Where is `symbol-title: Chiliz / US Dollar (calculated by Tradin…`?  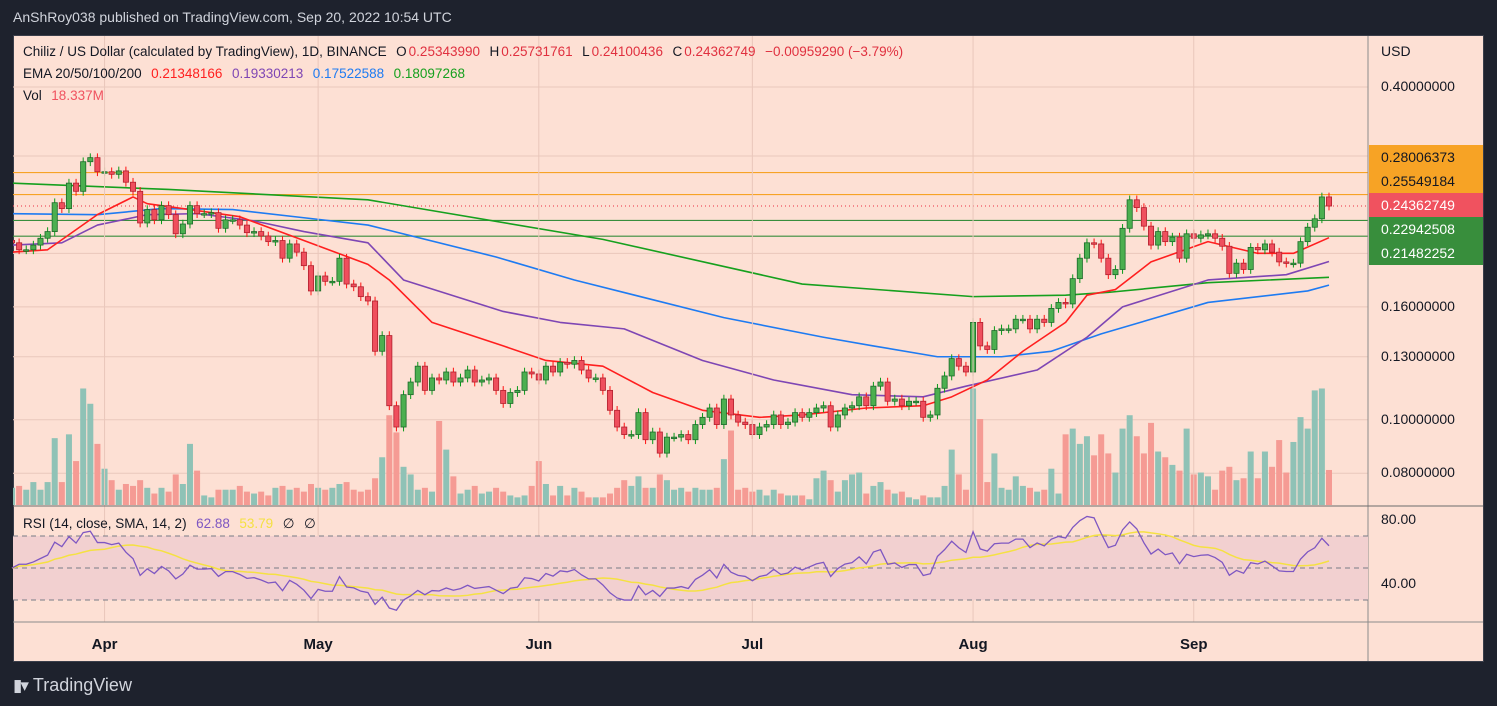 symbol-title: Chiliz / US Dollar (calculated by Tradin… is located at coordinates (205, 51).